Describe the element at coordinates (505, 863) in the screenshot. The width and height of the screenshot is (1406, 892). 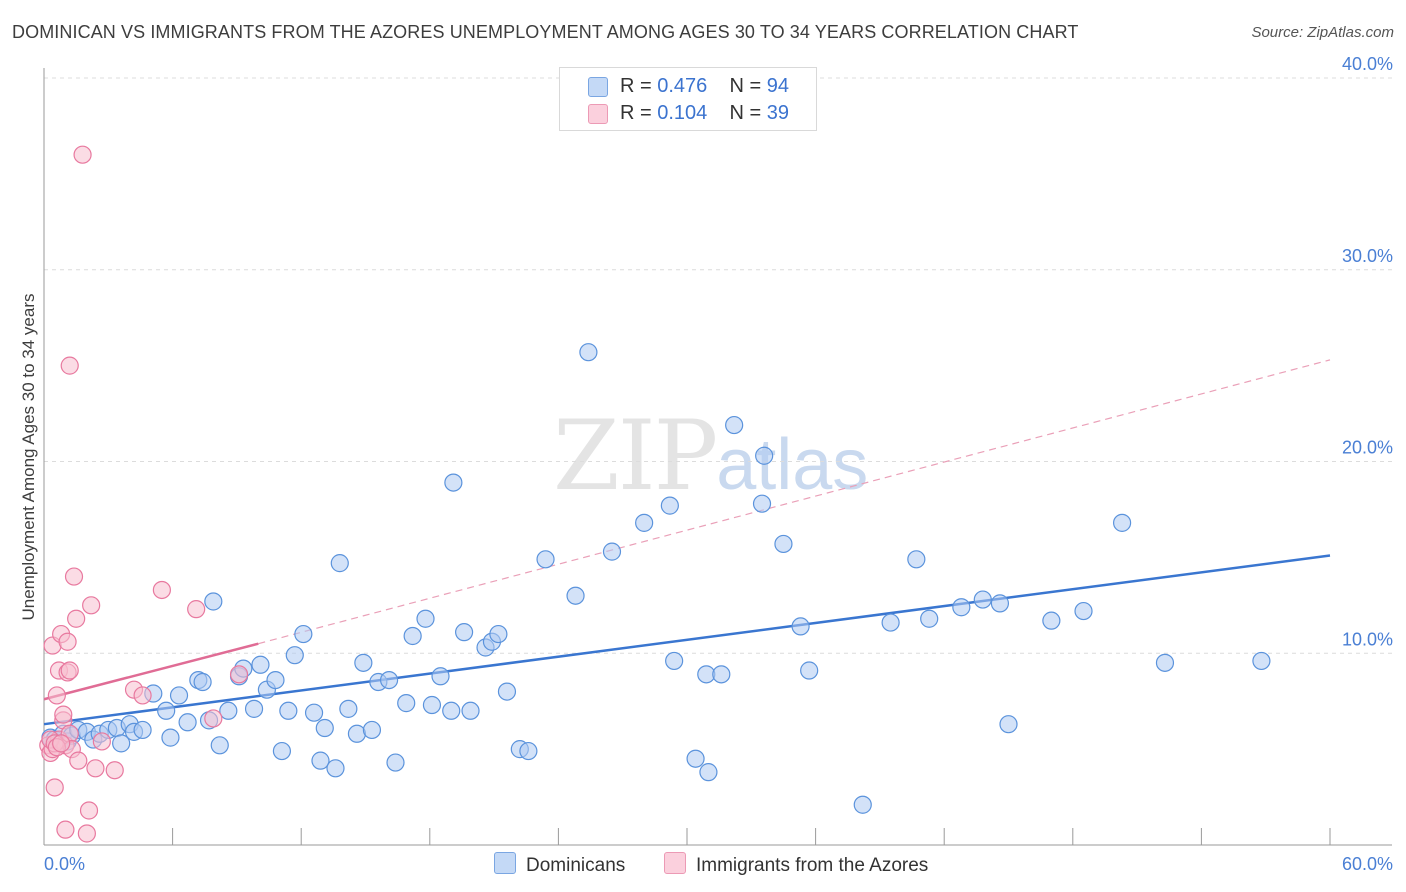
I see `bottom-legend-swatch-blue` at that location.